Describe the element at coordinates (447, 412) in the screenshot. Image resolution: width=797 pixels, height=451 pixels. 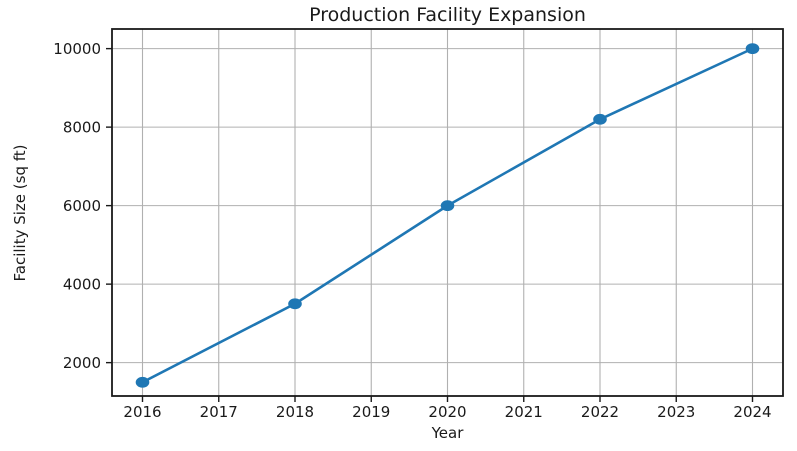
I see `x-tick-label: 2020` at that location.